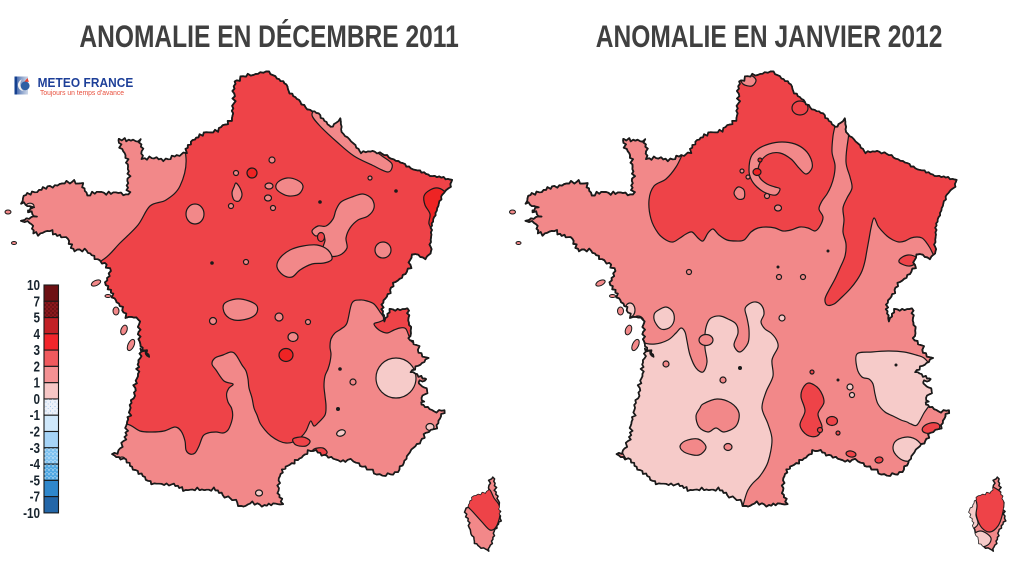 This screenshot has height=573, width=1014. What do you see at coordinates (37, 301) in the screenshot?
I see `svg-text: 7` at bounding box center [37, 301].